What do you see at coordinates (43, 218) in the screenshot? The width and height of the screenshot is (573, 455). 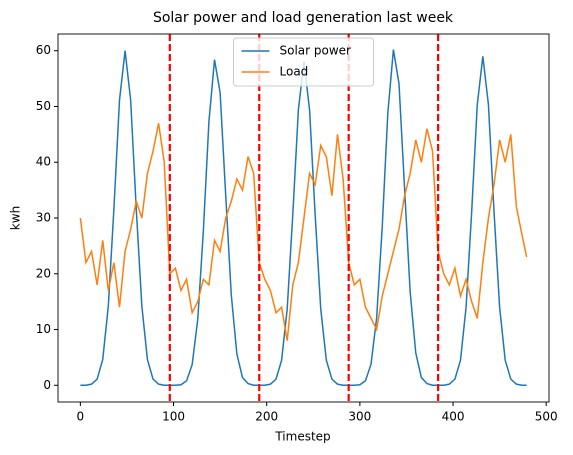 I see `y-tick-label: 30` at bounding box center [43, 218].